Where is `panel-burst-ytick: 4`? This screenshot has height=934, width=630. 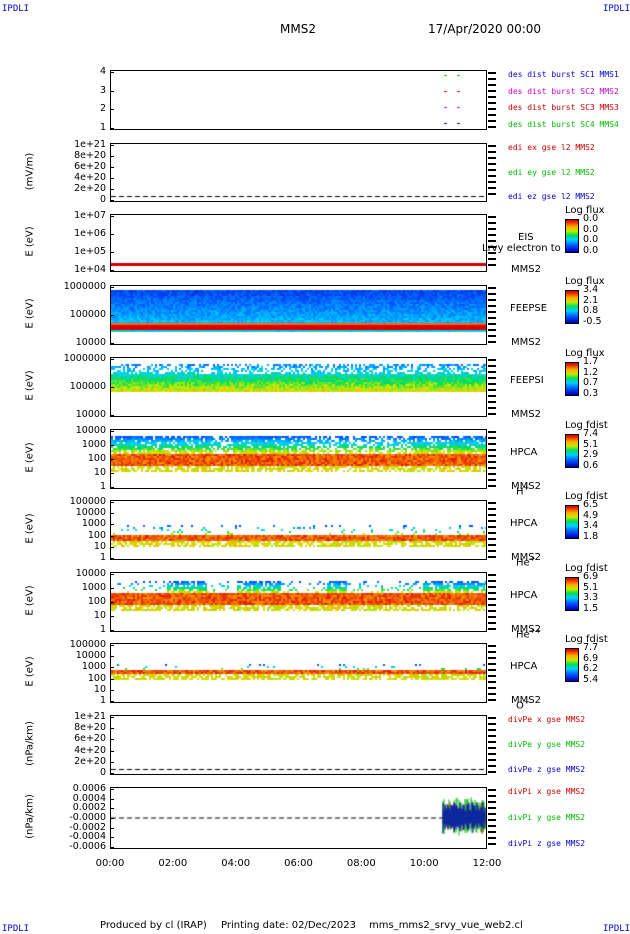
panel-burst-ytick: 4 is located at coordinates (102, 71).